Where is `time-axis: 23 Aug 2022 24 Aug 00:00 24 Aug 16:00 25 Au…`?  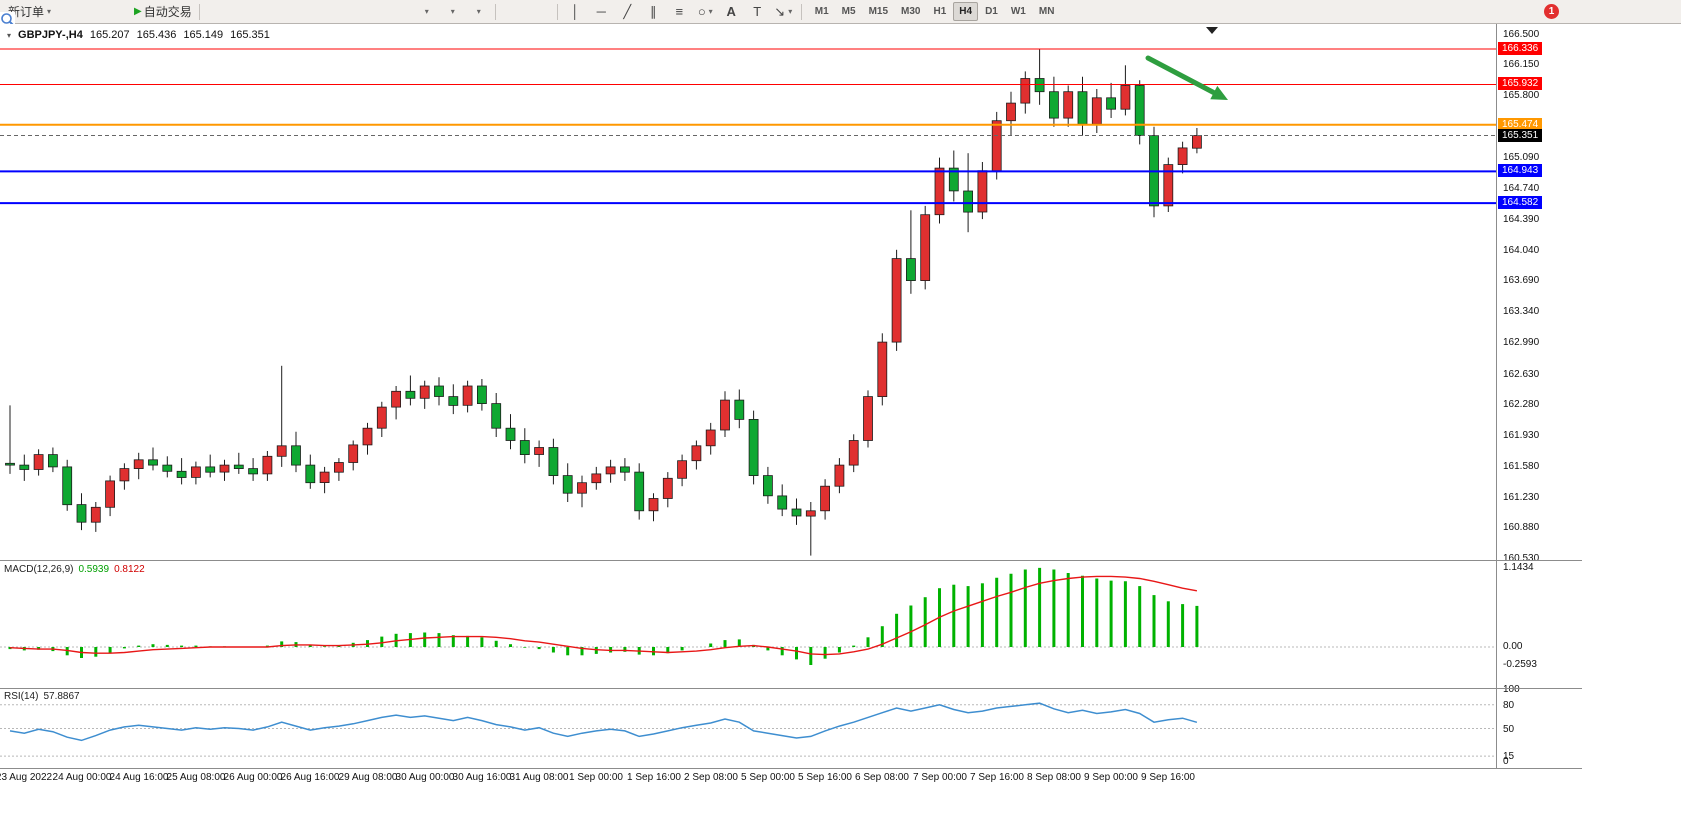 time-axis: 23 Aug 2022 24 Aug 00:00 24 Aug 16:00 25 Au… is located at coordinates (791, 778).